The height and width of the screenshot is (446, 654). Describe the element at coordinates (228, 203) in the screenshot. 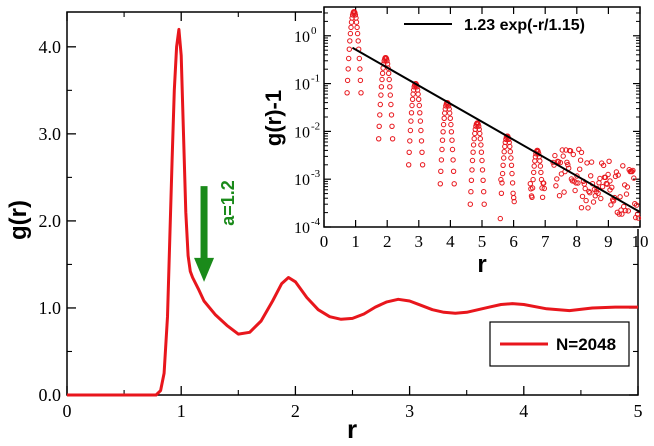

I see `annotation-label: a=1.2` at that location.